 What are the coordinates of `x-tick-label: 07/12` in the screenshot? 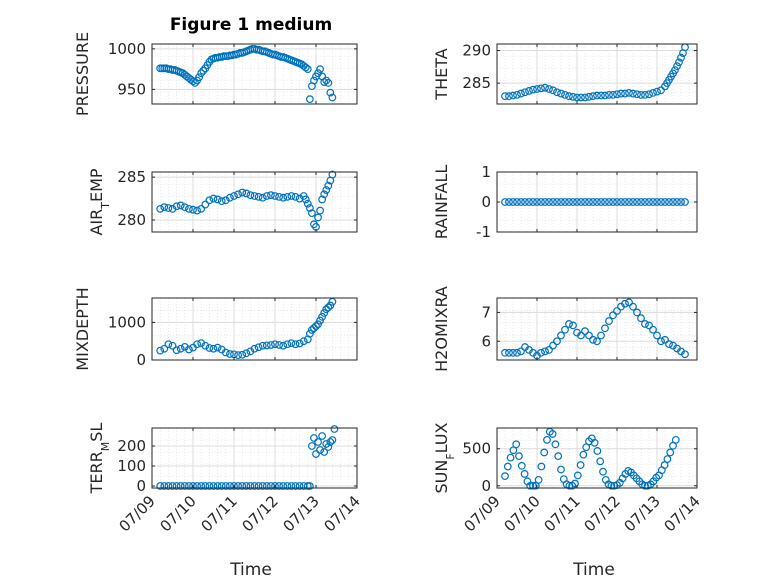 It's located at (602, 513).